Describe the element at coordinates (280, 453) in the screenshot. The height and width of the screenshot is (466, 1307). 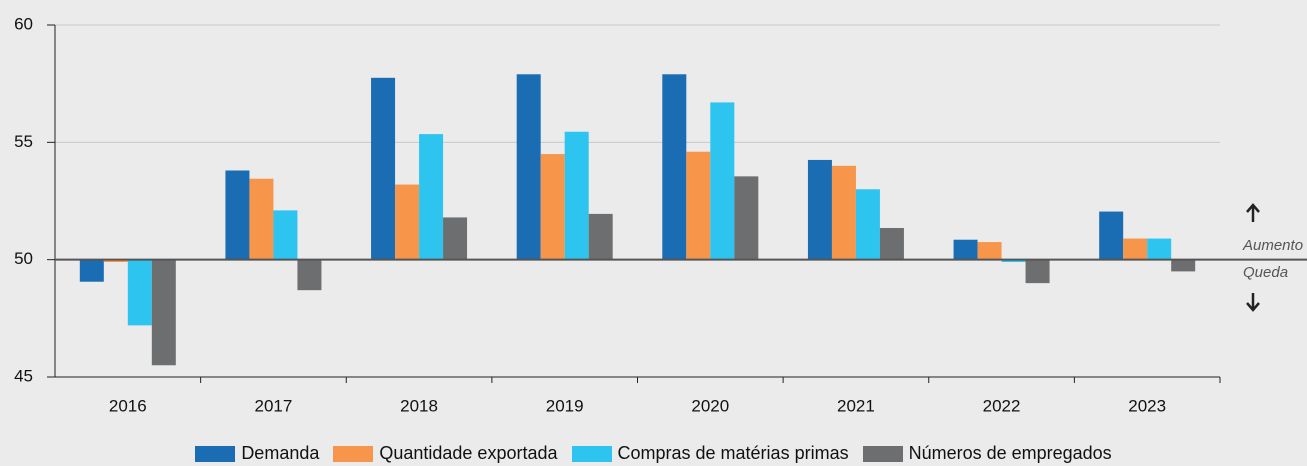
I see `legend-label: Demanda` at that location.